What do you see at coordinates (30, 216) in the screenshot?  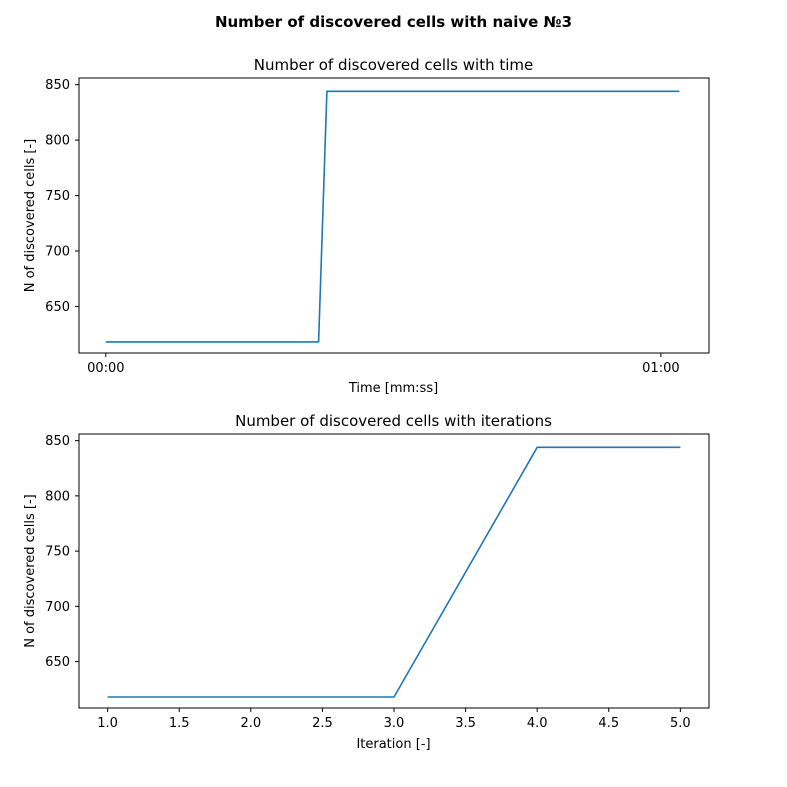 I see `subplot-time-y-axis-label: N of discovered cells [-]` at bounding box center [30, 216].